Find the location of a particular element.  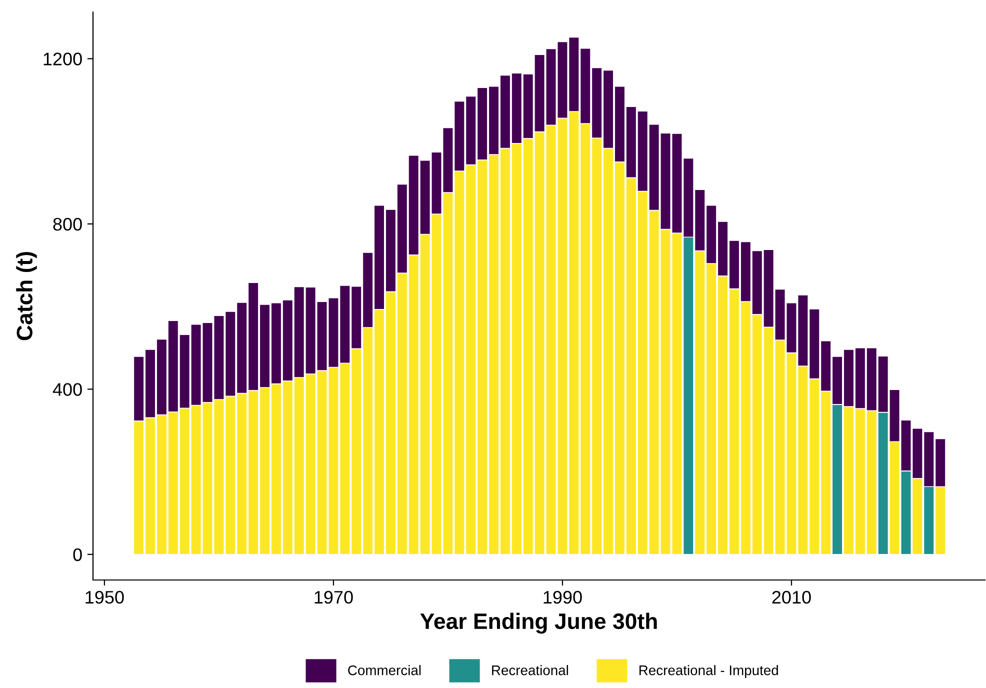

y-tick-label: 0 is located at coordinates (77, 555).